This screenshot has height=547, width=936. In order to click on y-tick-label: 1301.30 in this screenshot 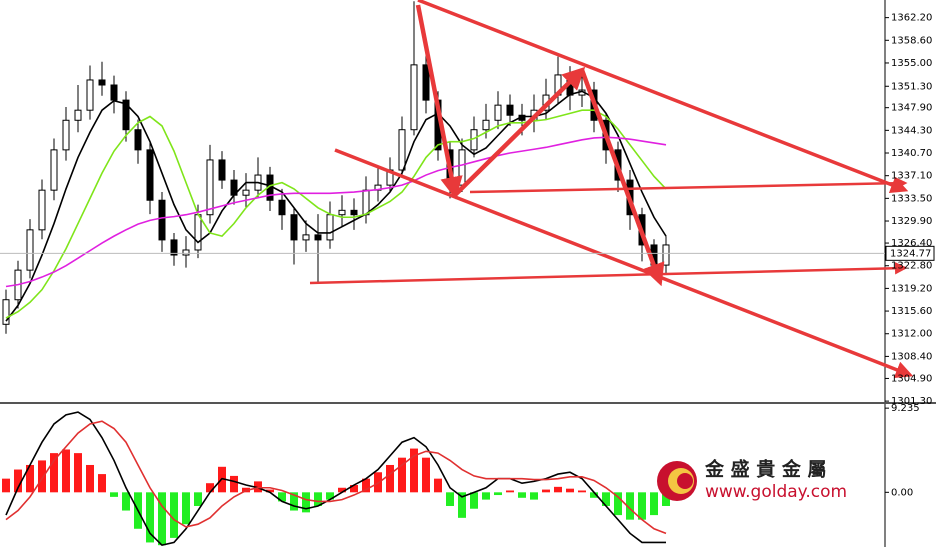, I will do `click(911, 401)`.